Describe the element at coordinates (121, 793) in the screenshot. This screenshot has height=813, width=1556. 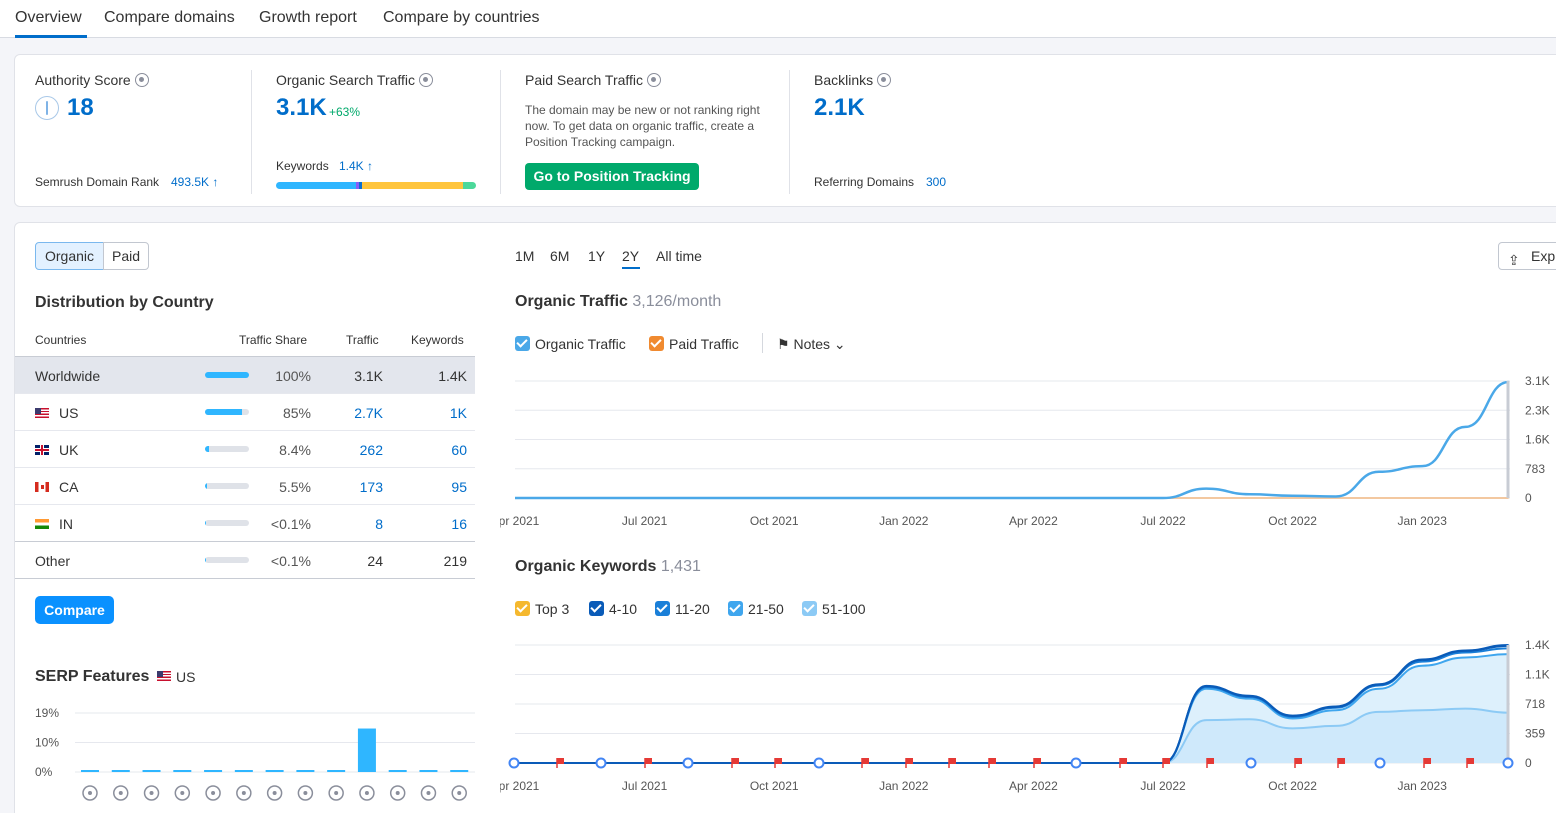
I see `location-pin-icon` at that location.